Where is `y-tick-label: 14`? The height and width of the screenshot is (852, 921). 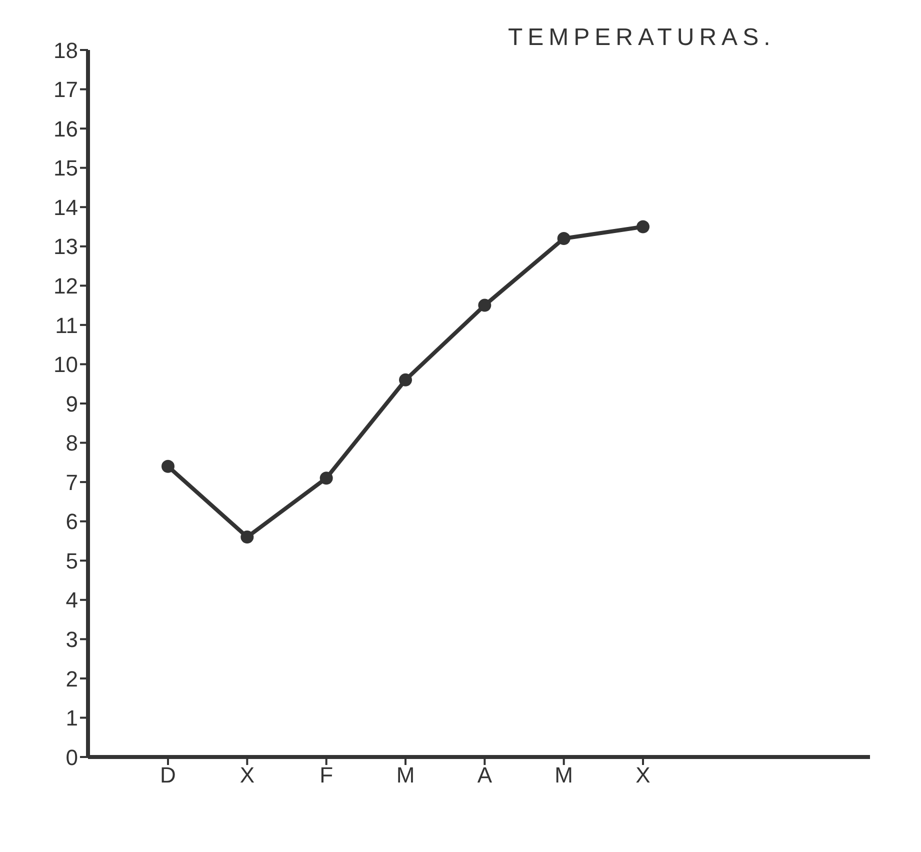 y-tick-label: 14 is located at coordinates (66, 207).